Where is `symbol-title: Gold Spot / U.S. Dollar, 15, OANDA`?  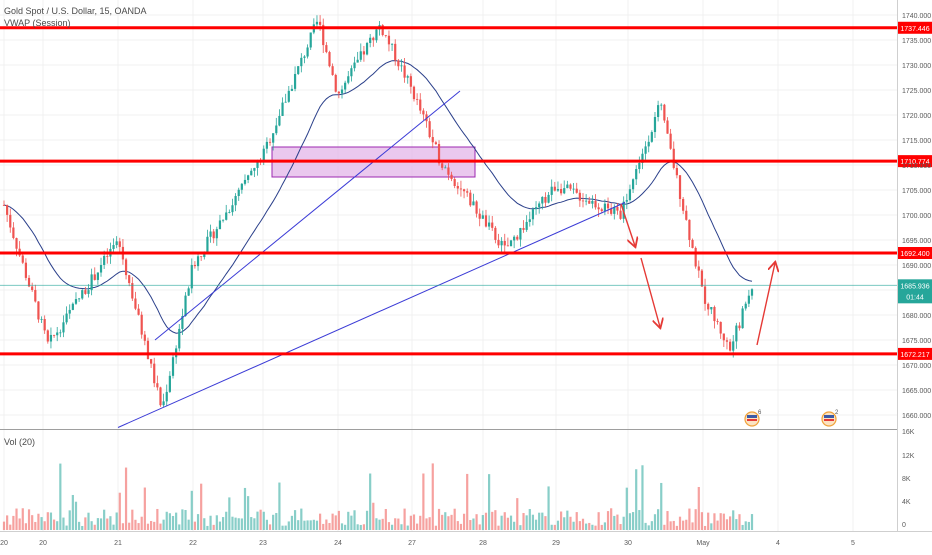 symbol-title: Gold Spot / U.S. Dollar, 15, OANDA is located at coordinates (75, 11).